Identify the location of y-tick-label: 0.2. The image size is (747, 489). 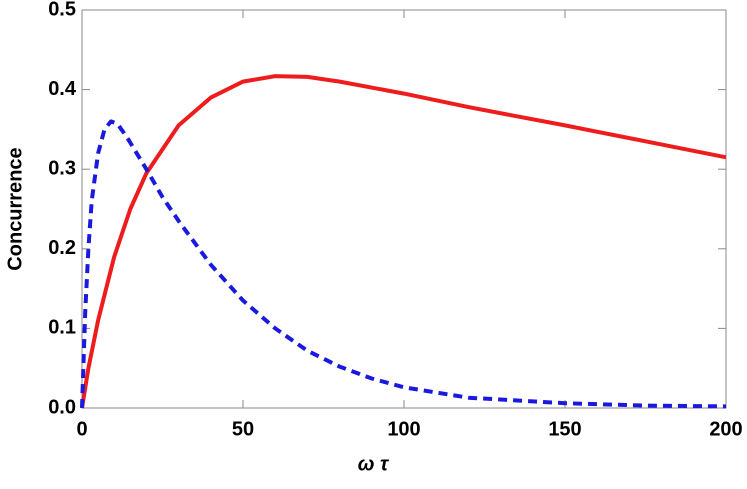
(62, 248).